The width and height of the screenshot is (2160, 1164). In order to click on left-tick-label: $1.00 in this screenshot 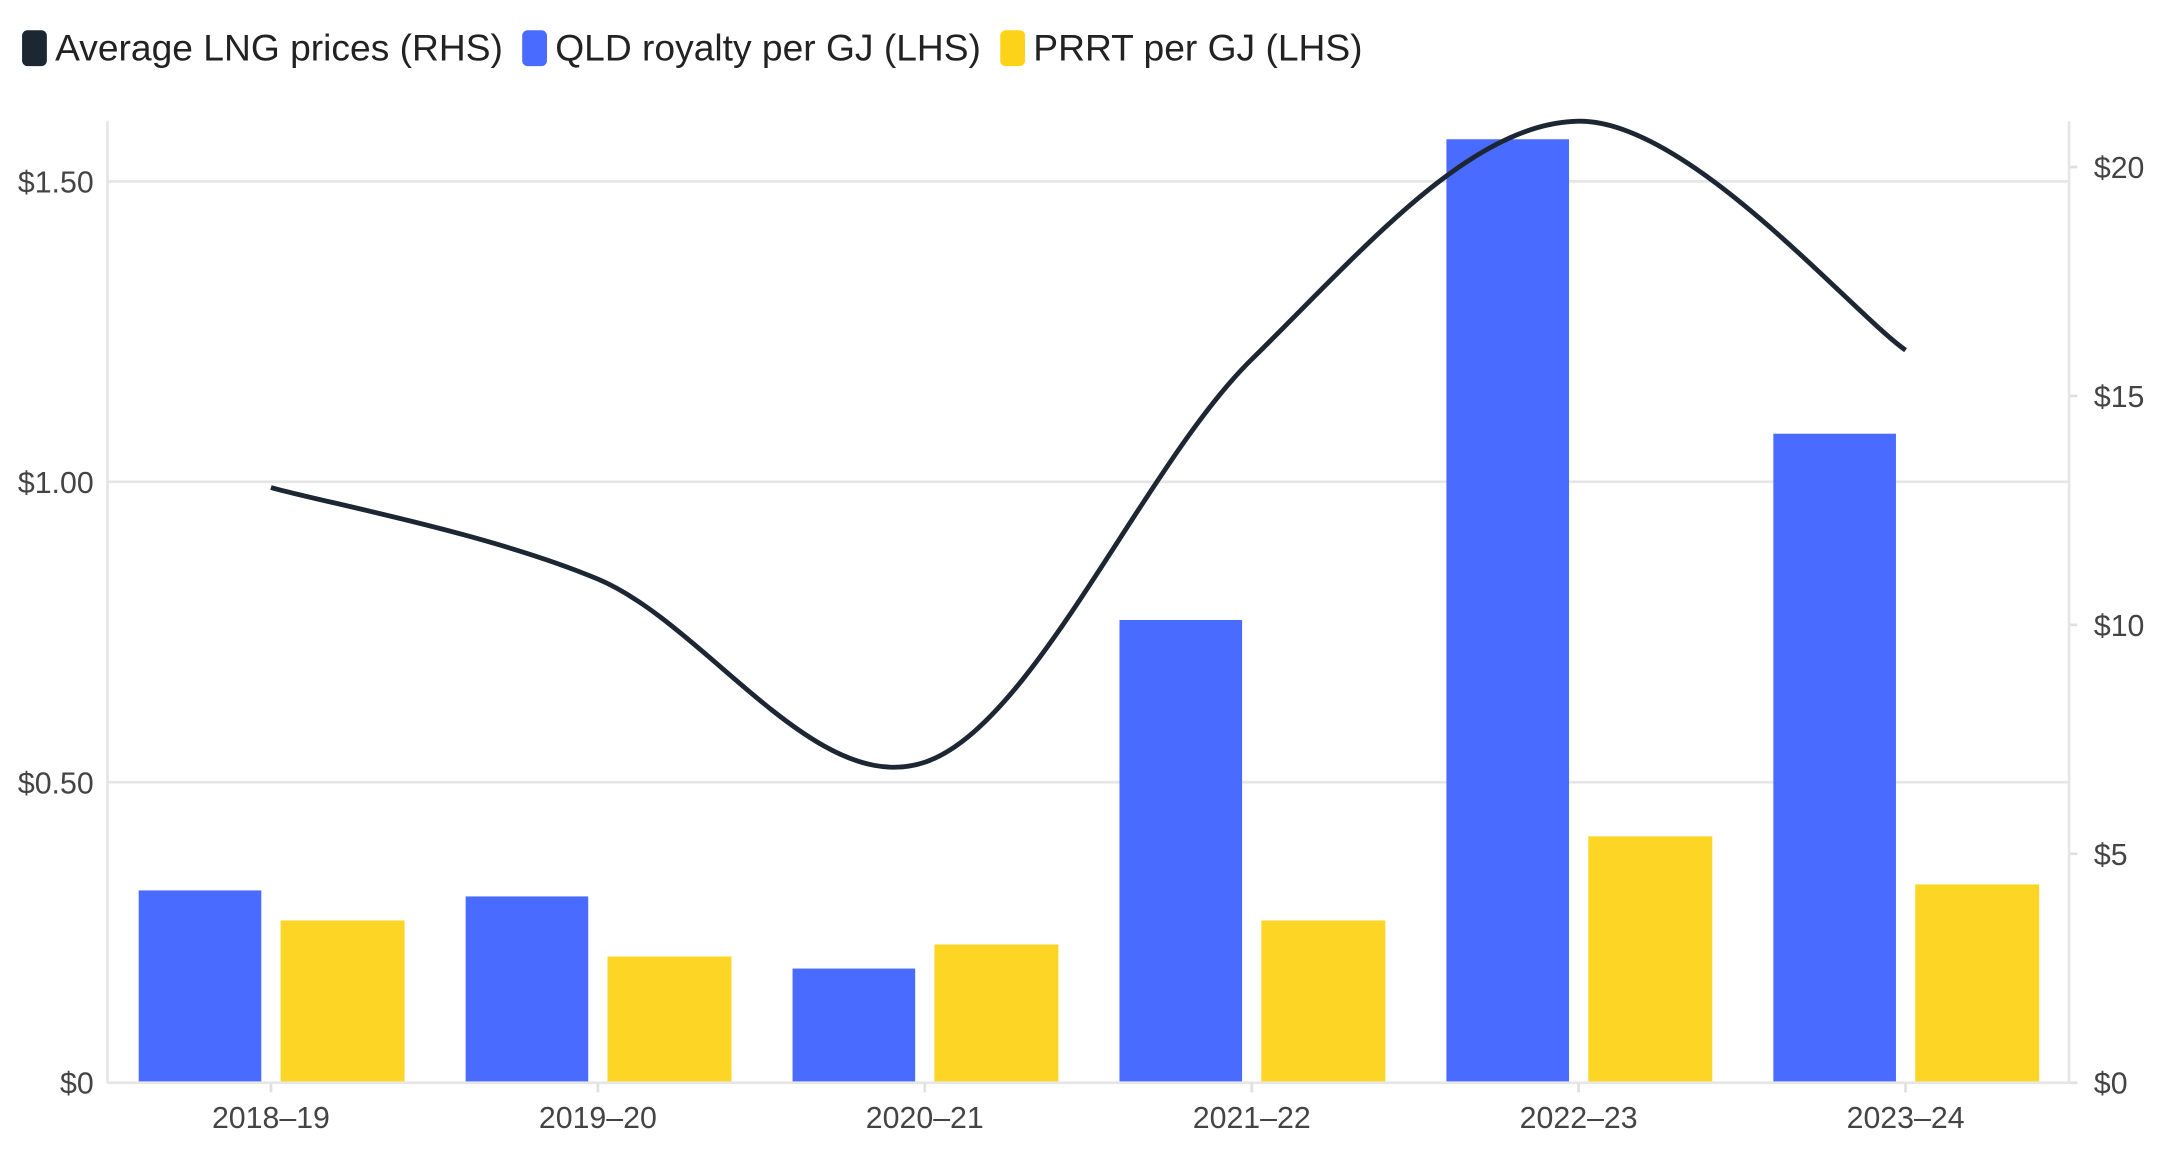, I will do `click(56, 483)`.